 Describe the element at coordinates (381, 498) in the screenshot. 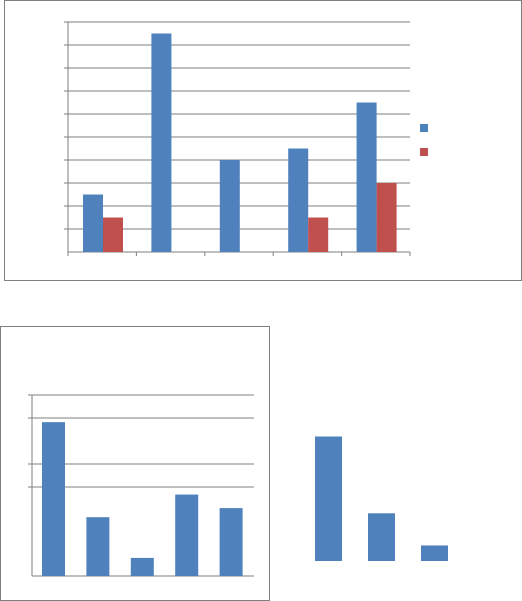

I see `chart-3-plot` at that location.